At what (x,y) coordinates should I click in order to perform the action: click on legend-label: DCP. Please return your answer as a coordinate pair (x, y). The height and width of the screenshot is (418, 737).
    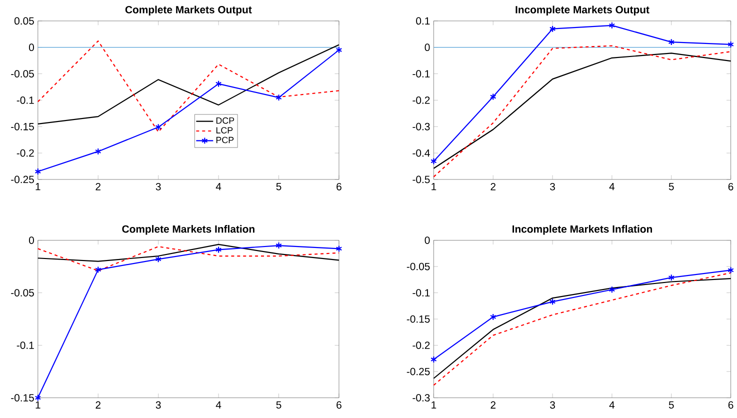
    Looking at the image, I should click on (225, 121).